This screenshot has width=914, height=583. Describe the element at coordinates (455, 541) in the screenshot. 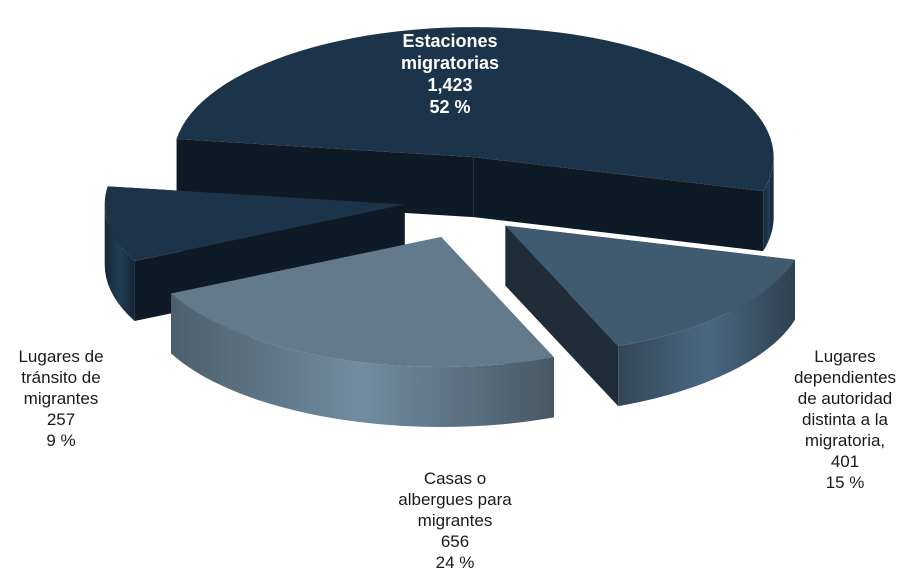

I see `label-casas-value: 656` at that location.